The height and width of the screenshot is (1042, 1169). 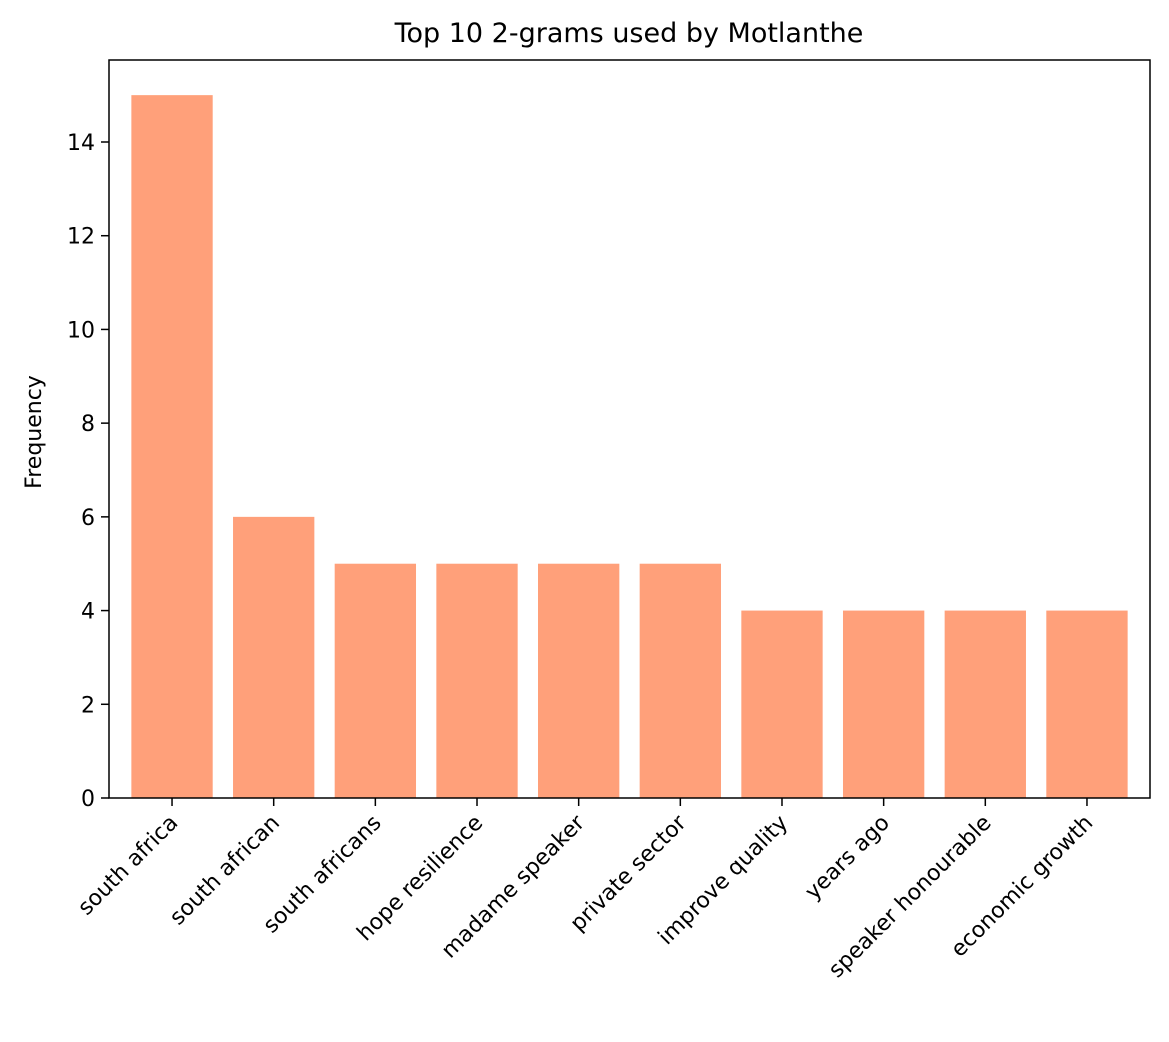 What do you see at coordinates (375, 680) in the screenshot?
I see `bar-south-africans` at bounding box center [375, 680].